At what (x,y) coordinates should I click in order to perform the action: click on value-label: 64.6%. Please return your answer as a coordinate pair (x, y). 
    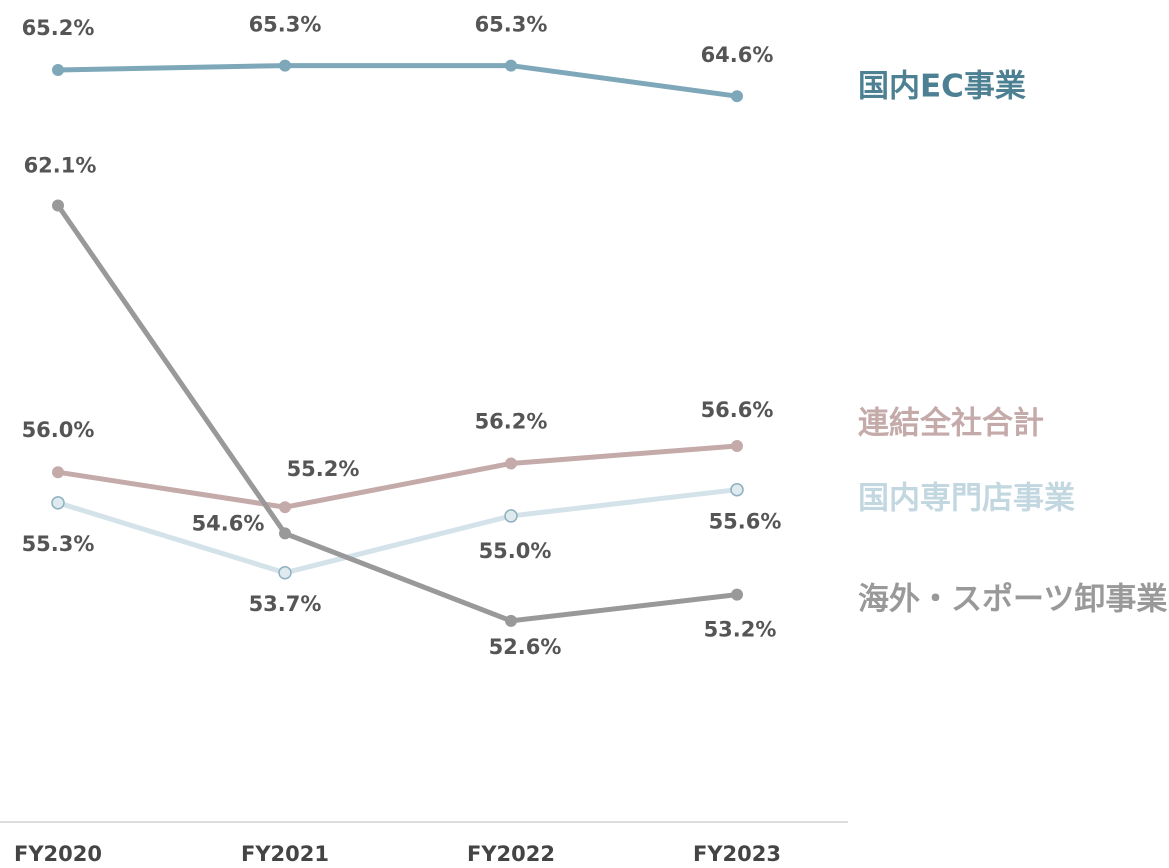
    Looking at the image, I should click on (737, 55).